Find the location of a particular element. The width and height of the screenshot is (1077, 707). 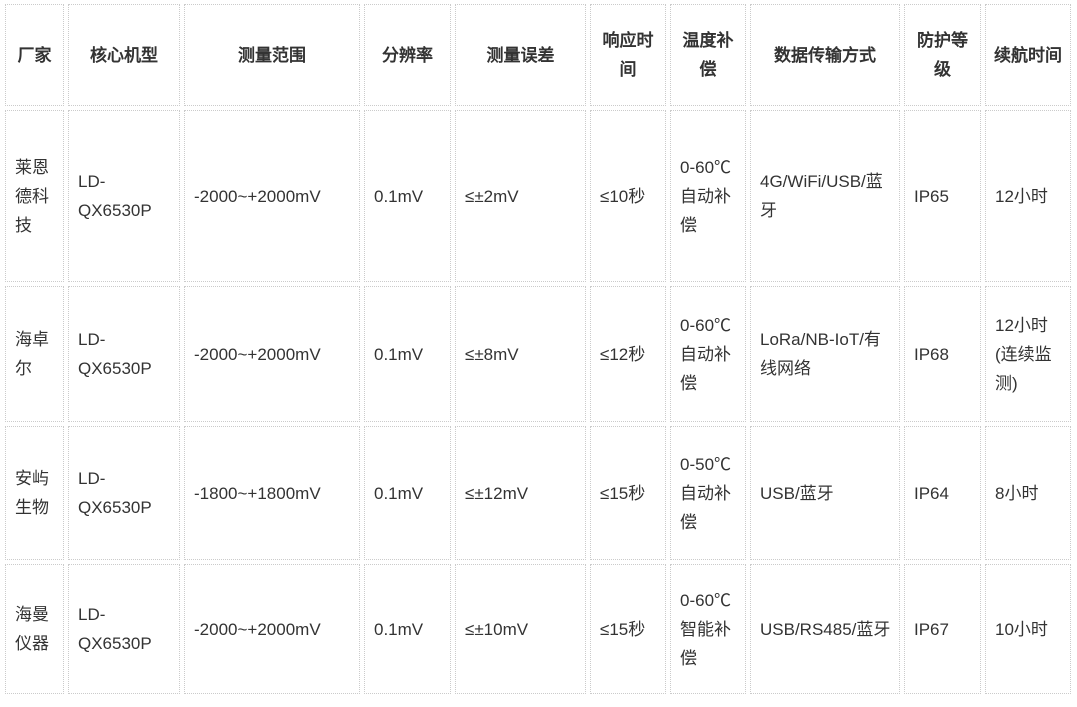

cell-battery: 12小时 is located at coordinates (1028, 196).